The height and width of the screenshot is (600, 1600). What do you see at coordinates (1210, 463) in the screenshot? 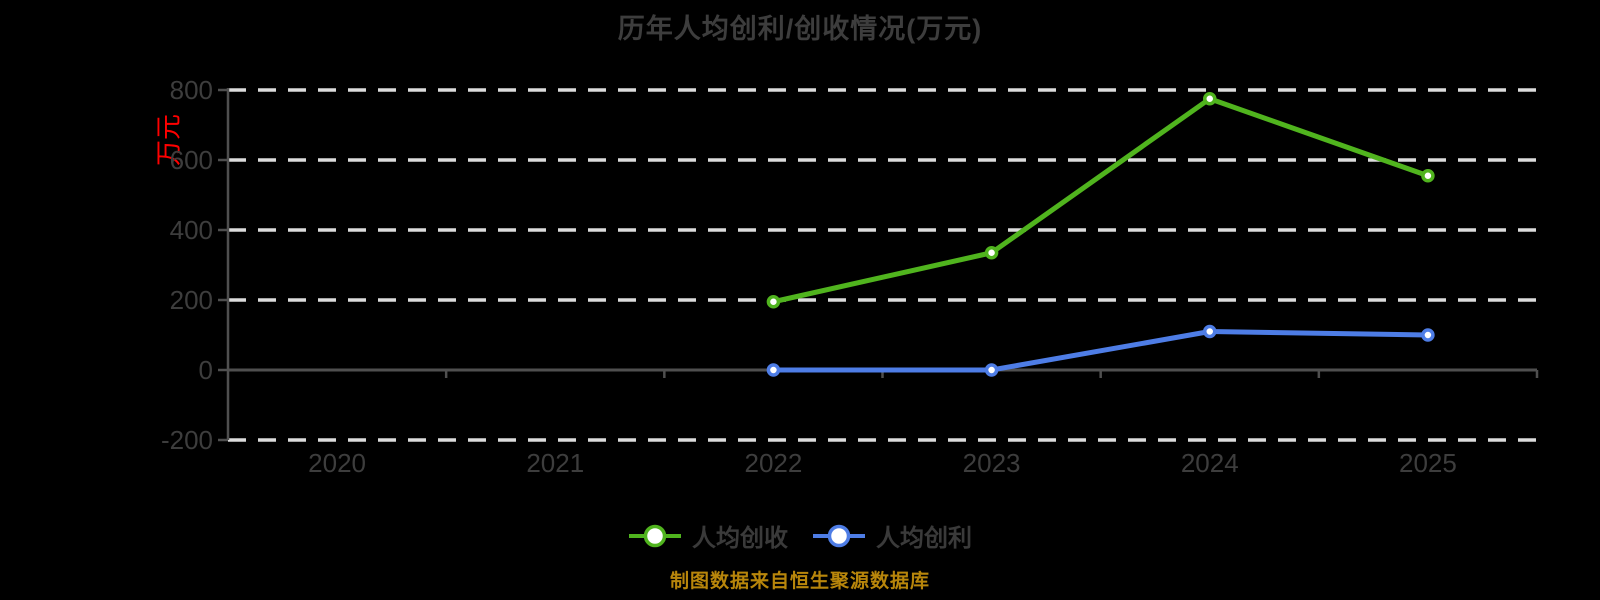
I see `x-tick-label: 2024` at bounding box center [1210, 463].